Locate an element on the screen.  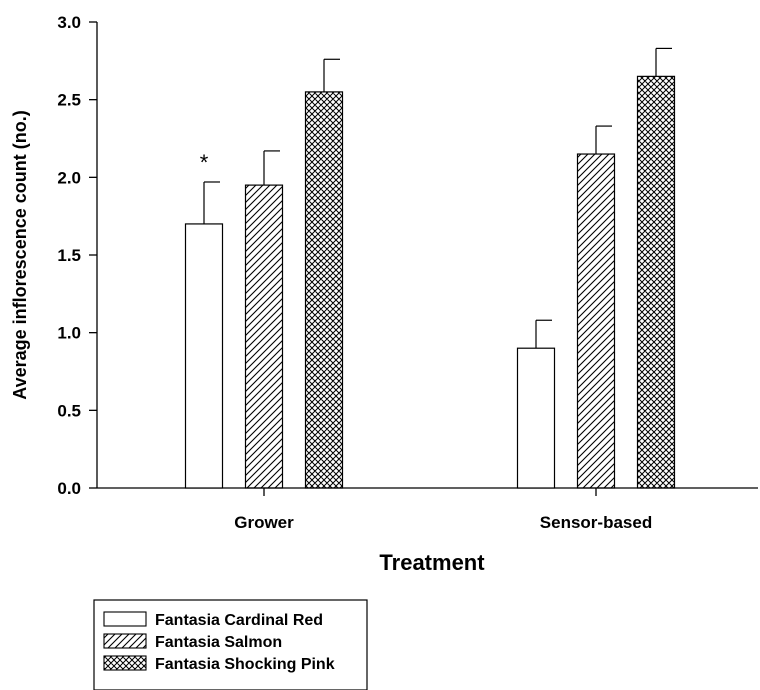
x-tick-label: Sensor-based is located at coordinates (596, 522).